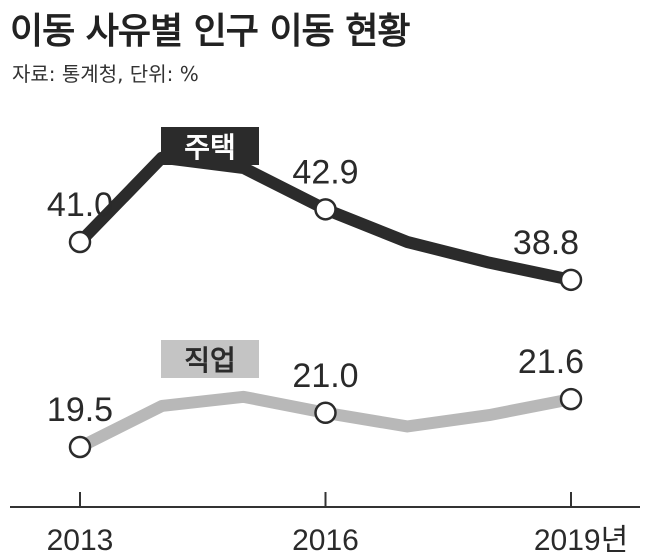 The image size is (650, 555). Describe the element at coordinates (105, 74) in the screenshot. I see `chart-subtitle: 자료: 통계청, 단위: %` at that location.